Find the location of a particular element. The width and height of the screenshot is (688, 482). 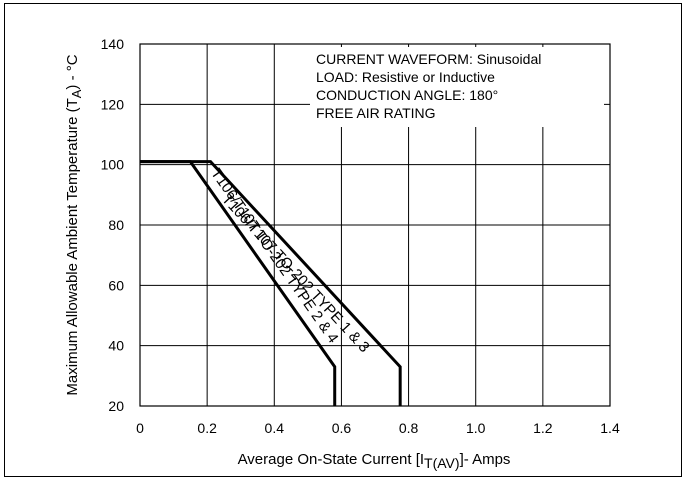

annotation-line: FREE AIR RATING is located at coordinates (376, 113).